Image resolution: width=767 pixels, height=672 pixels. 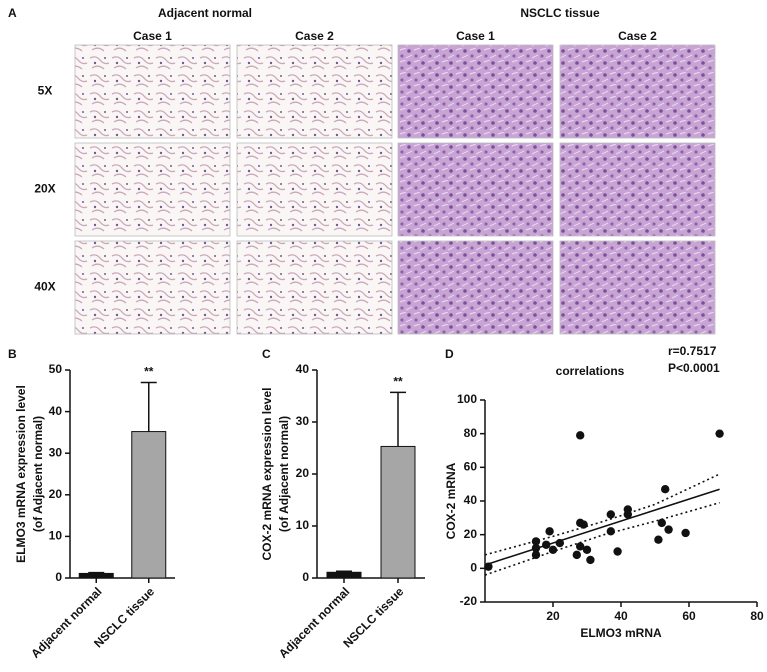 What do you see at coordinates (694, 368) in the screenshot?
I see `stat-label: P<0.0001` at bounding box center [694, 368].